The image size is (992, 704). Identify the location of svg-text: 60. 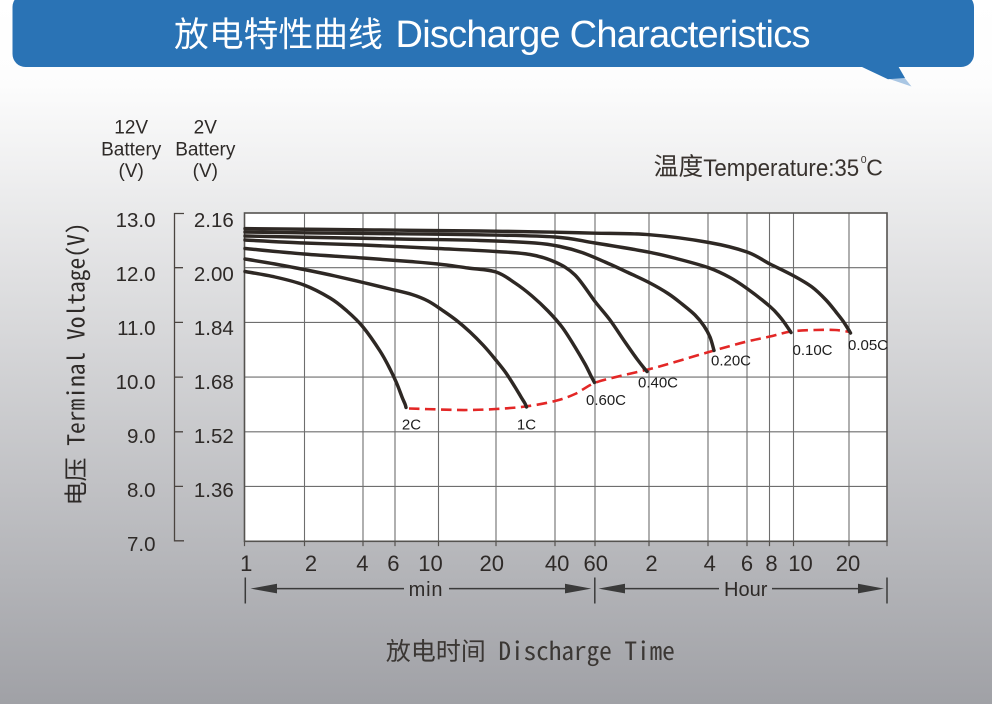
(596, 563).